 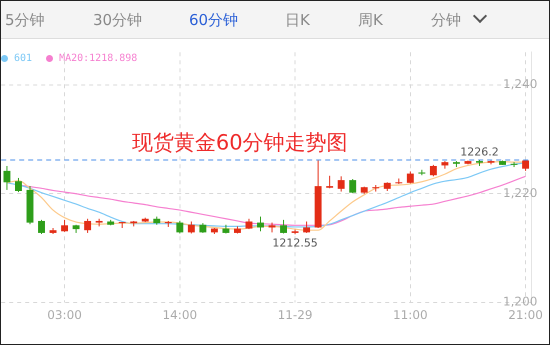 What do you see at coordinates (180, 315) in the screenshot?
I see `x-tick-label: 14:00` at bounding box center [180, 315].